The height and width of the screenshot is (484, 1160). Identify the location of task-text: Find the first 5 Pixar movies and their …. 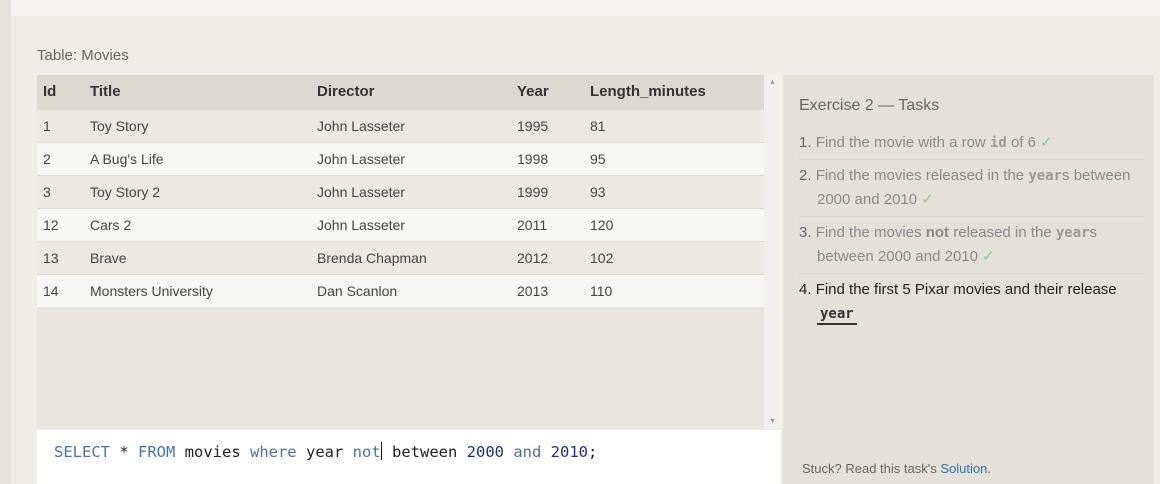
(966, 289).